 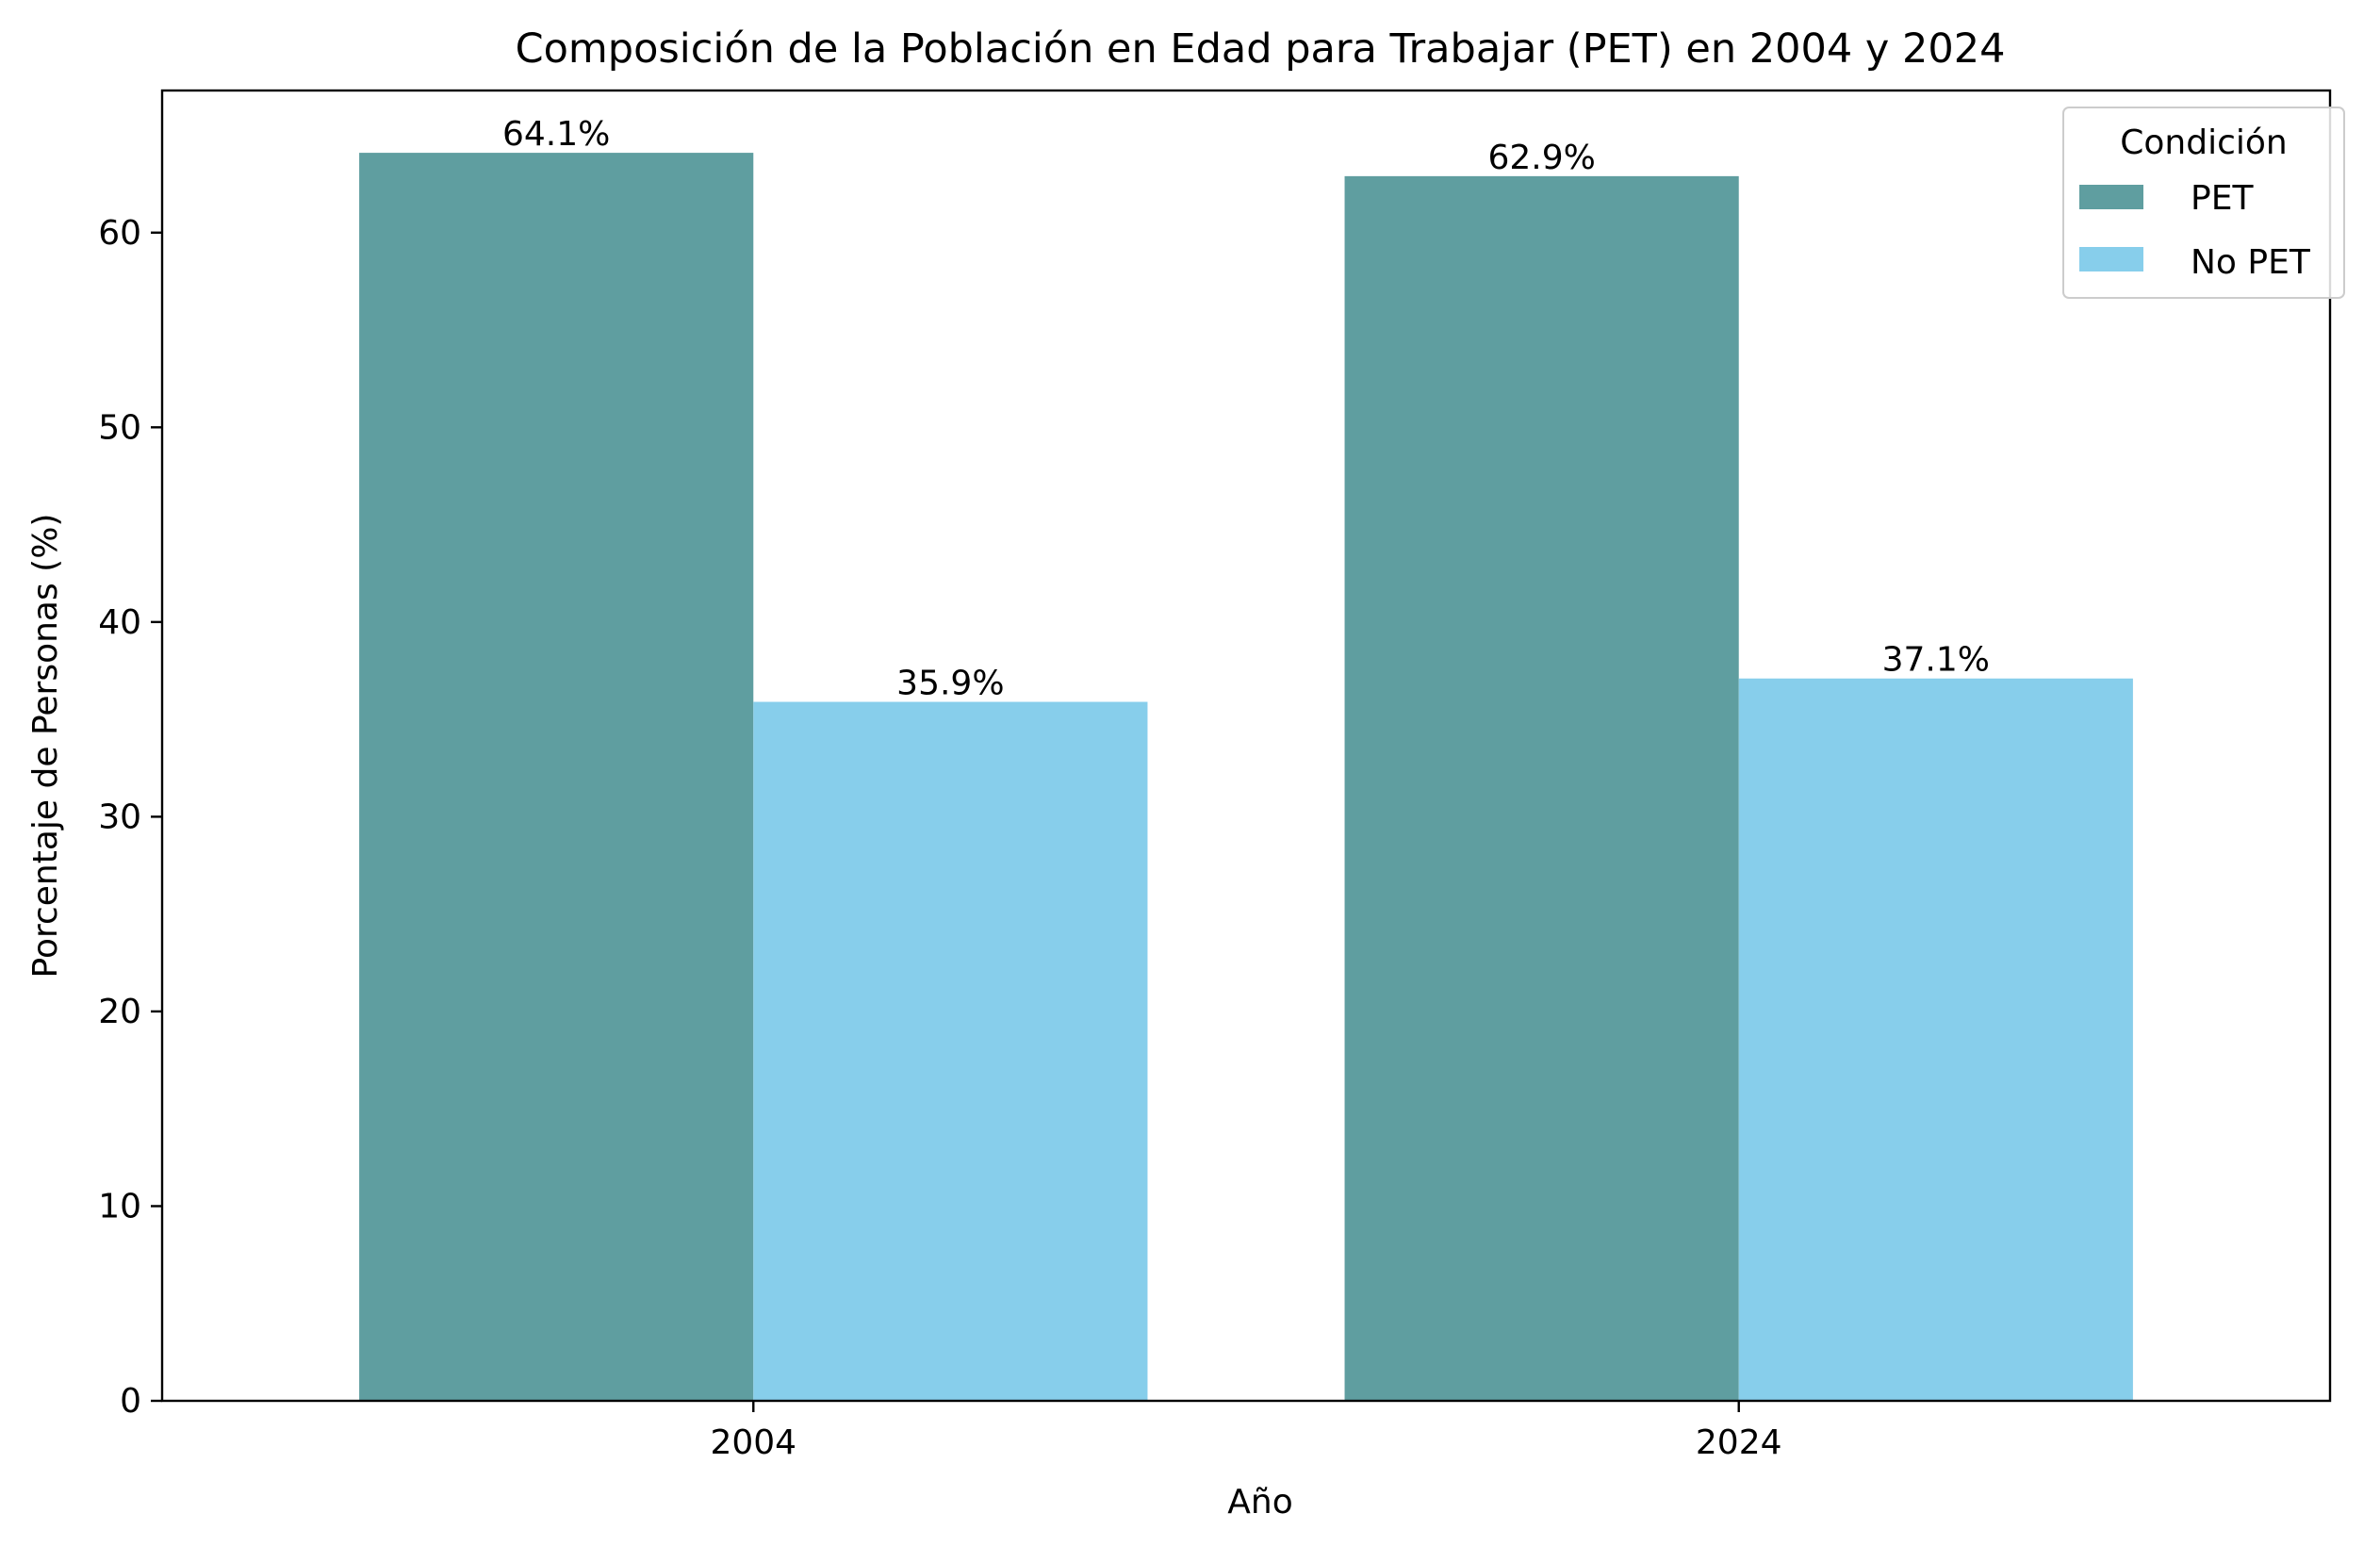 What do you see at coordinates (556, 777) in the screenshot?
I see `bar-pet-2004` at bounding box center [556, 777].